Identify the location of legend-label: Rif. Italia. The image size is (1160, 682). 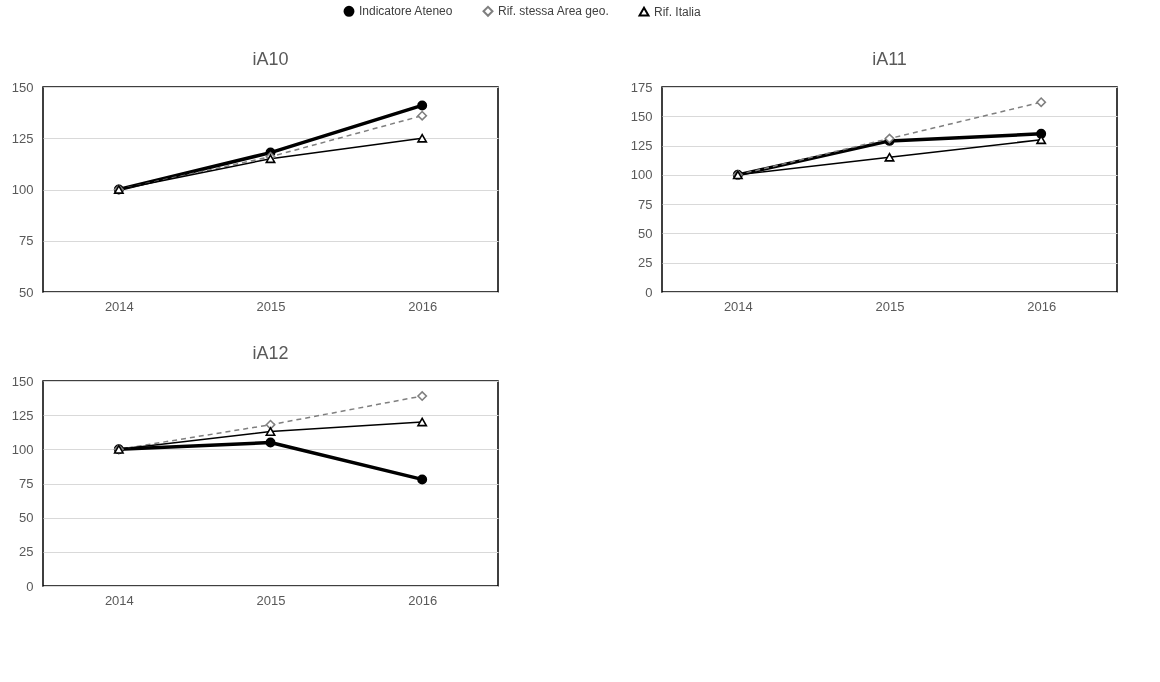
(678, 11).